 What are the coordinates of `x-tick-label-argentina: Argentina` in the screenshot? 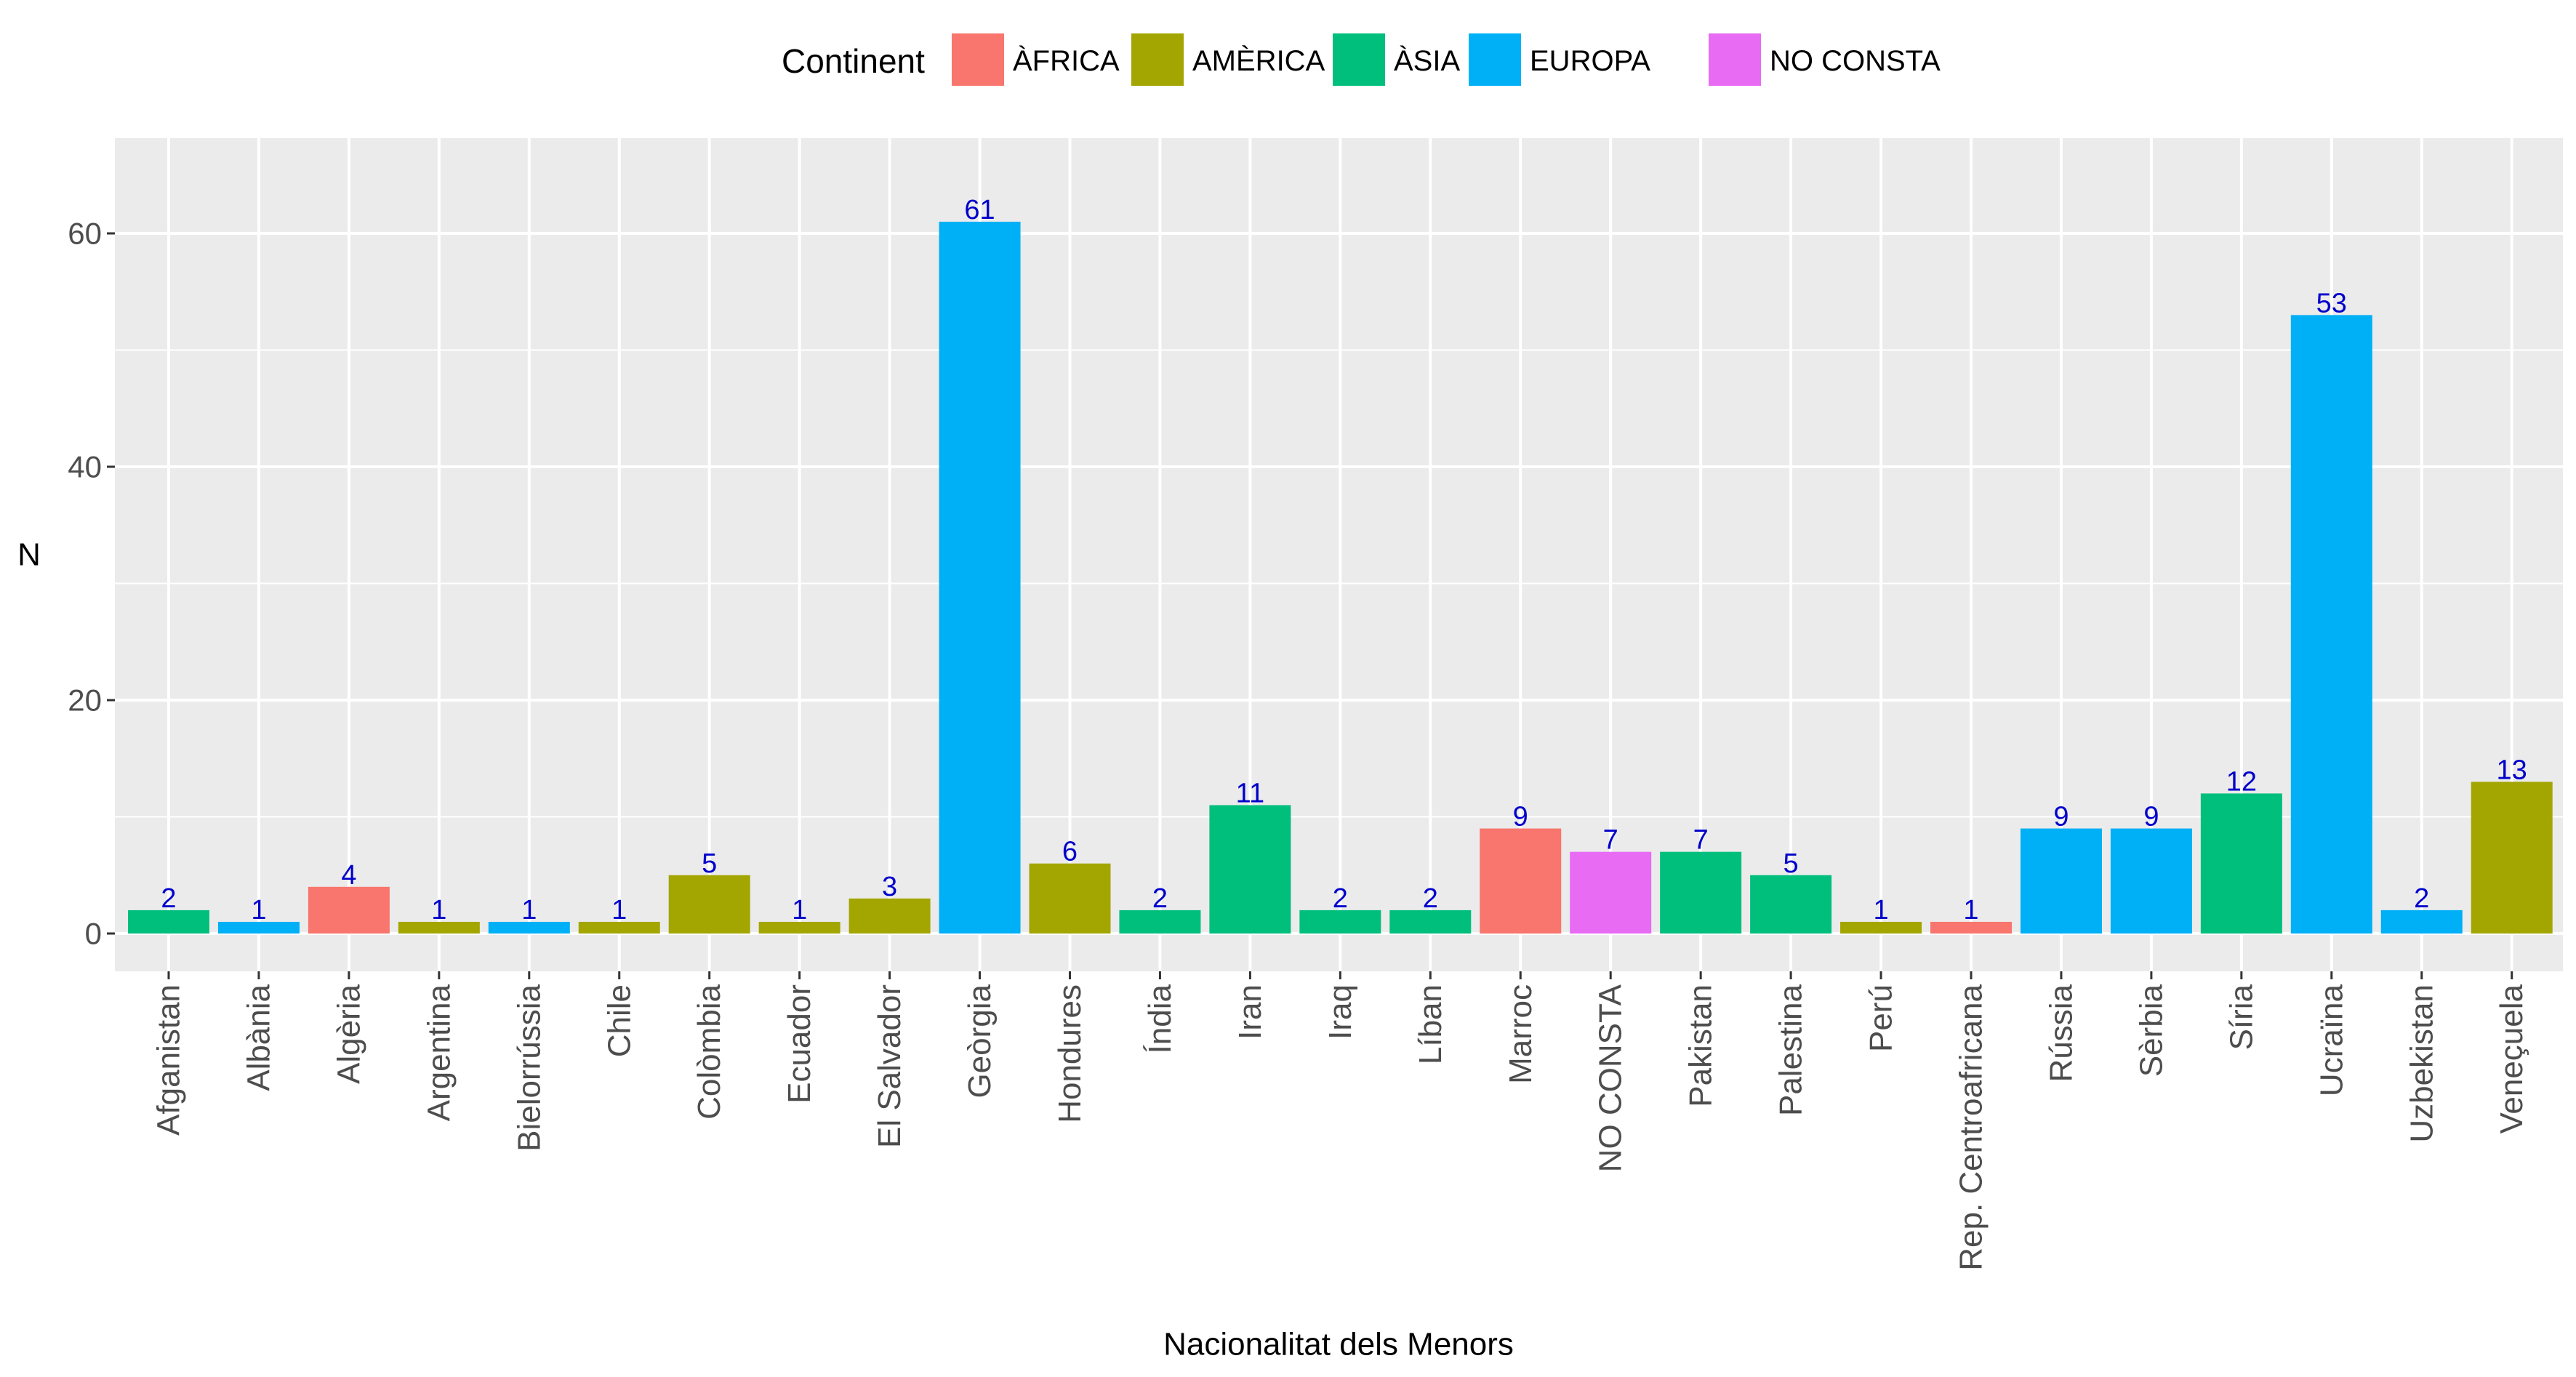 It's located at (439, 1052).